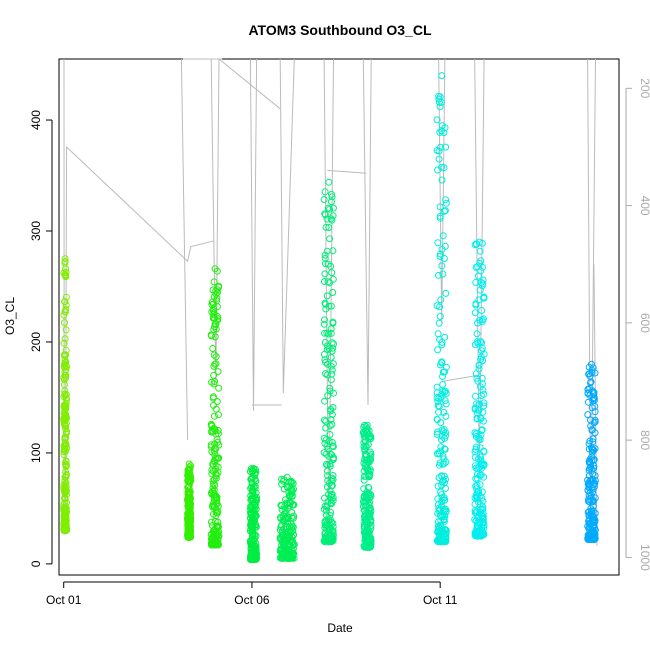 The width and height of the screenshot is (650, 650). What do you see at coordinates (644, 206) in the screenshot?
I see `right-tick-label: 400` at bounding box center [644, 206].